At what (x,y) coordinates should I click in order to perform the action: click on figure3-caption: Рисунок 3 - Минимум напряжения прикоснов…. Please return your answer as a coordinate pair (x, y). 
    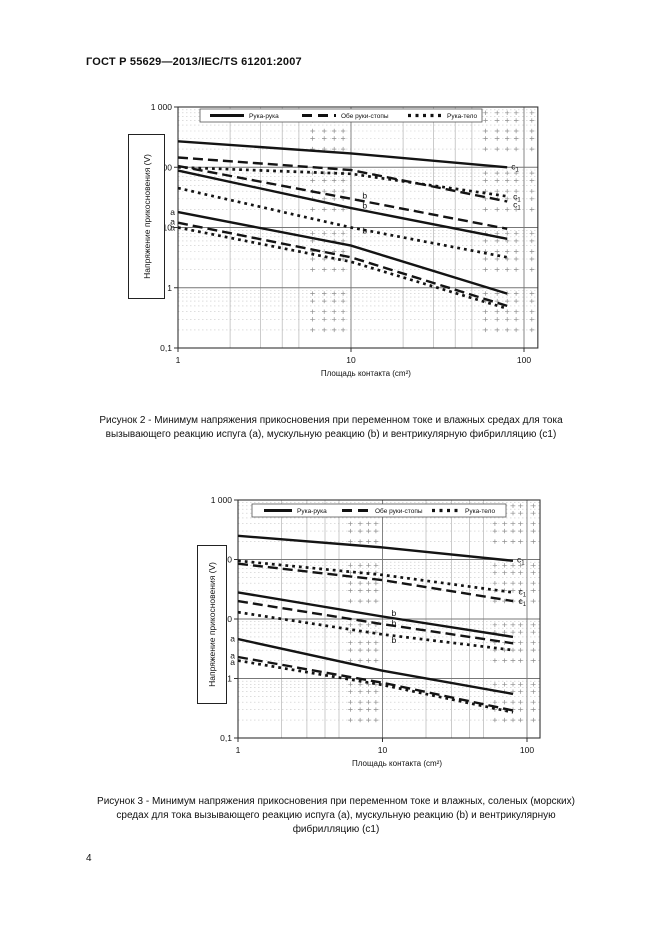
    Looking at the image, I should click on (336, 816).